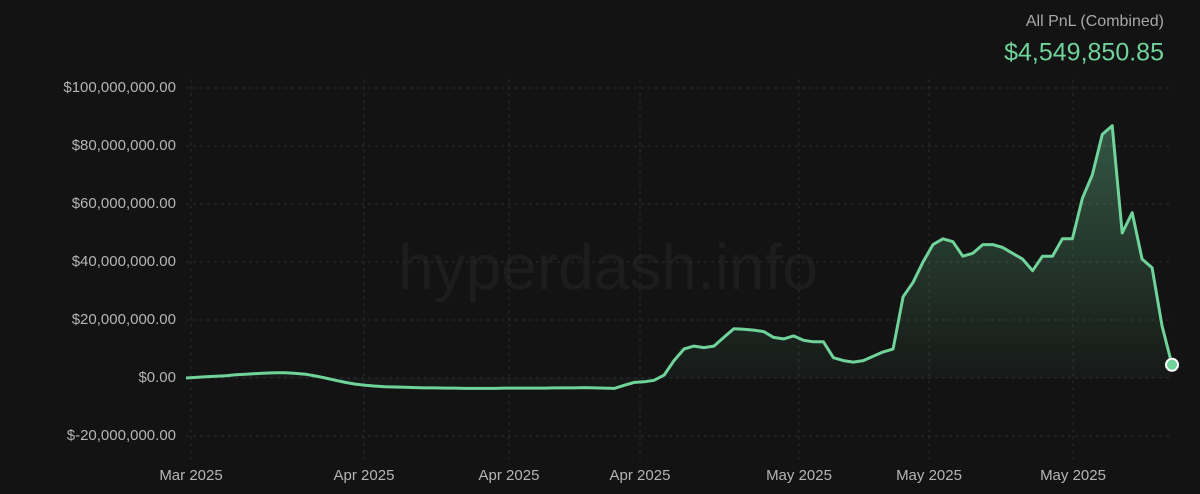  Describe the element at coordinates (157, 377) in the screenshot. I see `y-tick-label: $0.00` at that location.